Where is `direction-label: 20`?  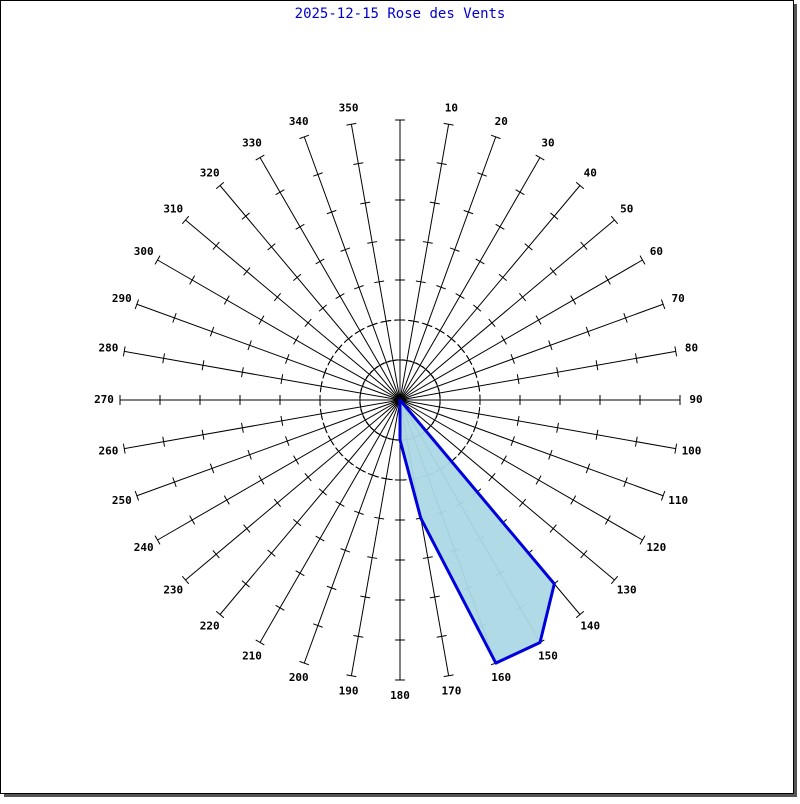 direction-label: 20 is located at coordinates (501, 121).